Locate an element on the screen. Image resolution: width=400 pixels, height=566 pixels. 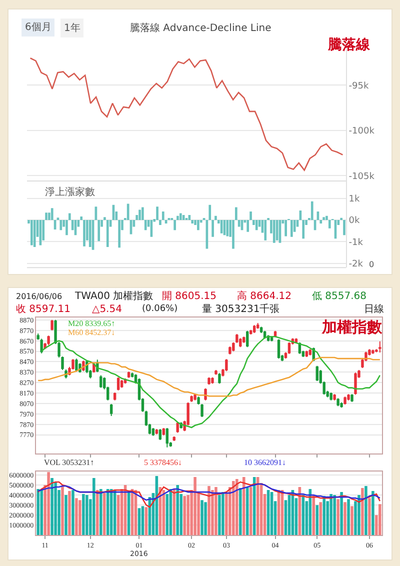
y-tick-label: -2k is located at coordinates (356, 264).